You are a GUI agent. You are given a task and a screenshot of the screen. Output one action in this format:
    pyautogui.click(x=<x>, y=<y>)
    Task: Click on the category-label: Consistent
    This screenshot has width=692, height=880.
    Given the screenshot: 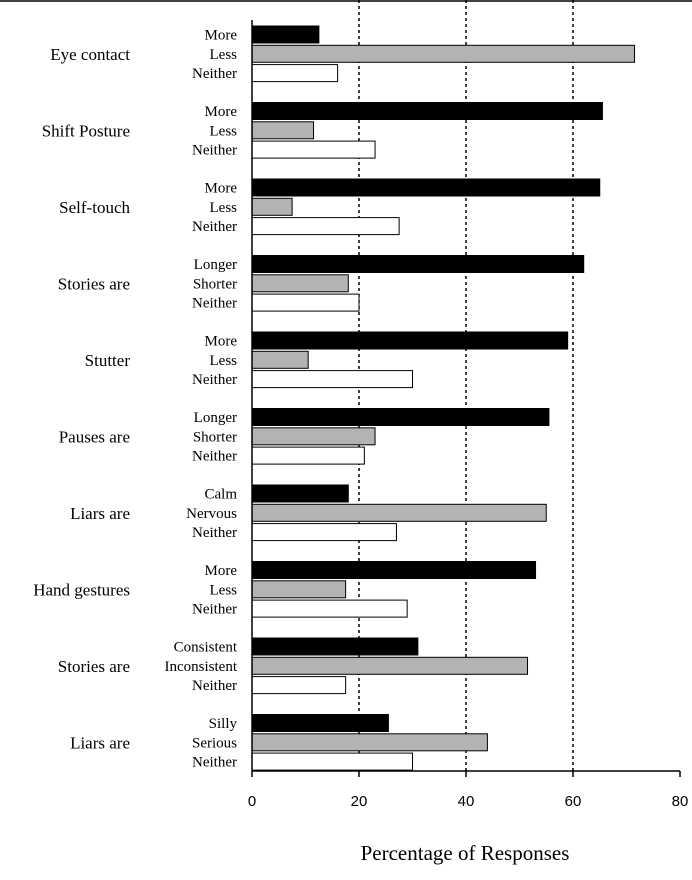 What is the action you would take?
    pyautogui.click(x=206, y=648)
    